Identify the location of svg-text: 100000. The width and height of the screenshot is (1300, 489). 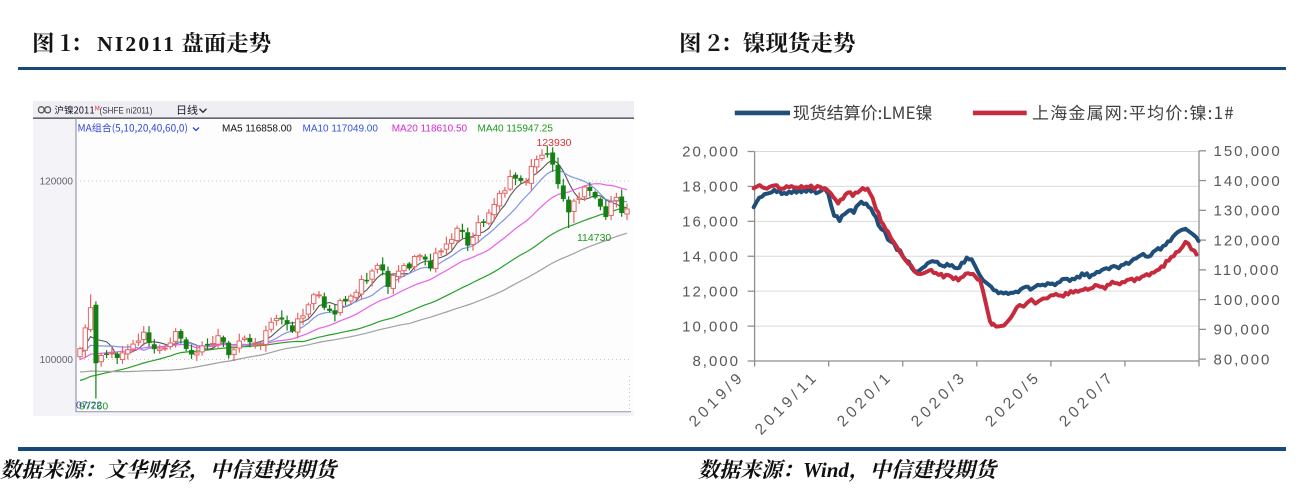
(57, 360).